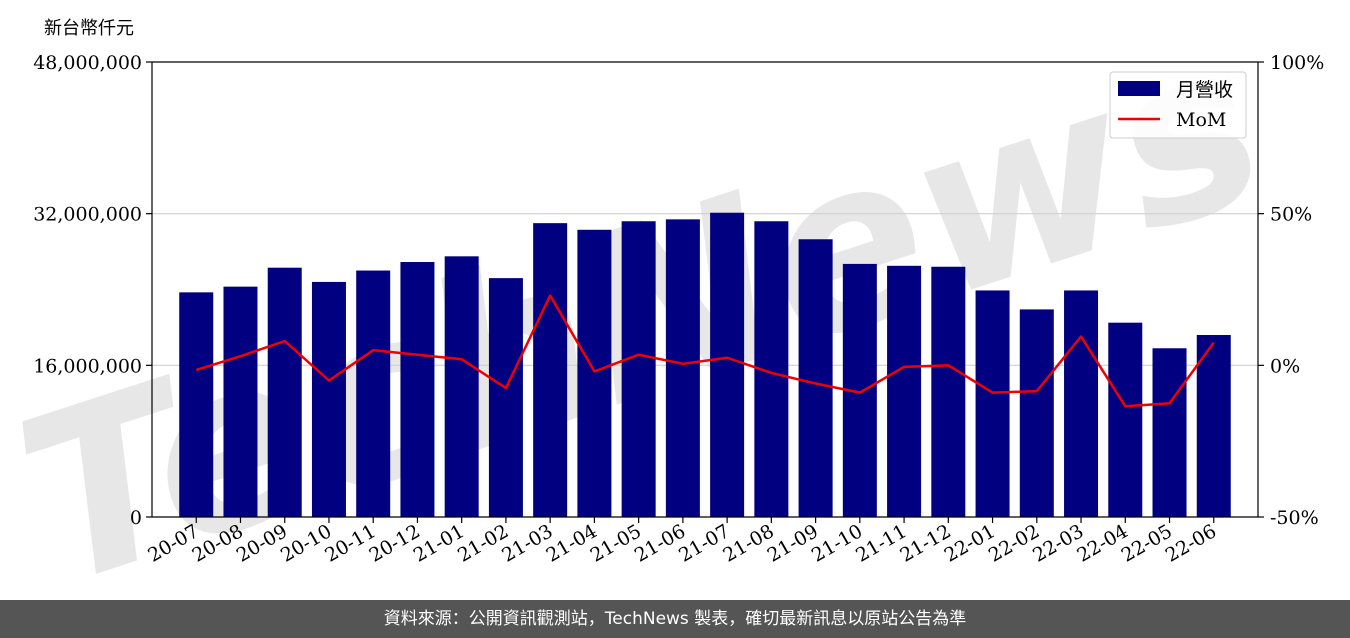 Image resolution: width=1350 pixels, height=638 pixels. I want to click on y-tick-label: 48,000,000, so click(87, 63).